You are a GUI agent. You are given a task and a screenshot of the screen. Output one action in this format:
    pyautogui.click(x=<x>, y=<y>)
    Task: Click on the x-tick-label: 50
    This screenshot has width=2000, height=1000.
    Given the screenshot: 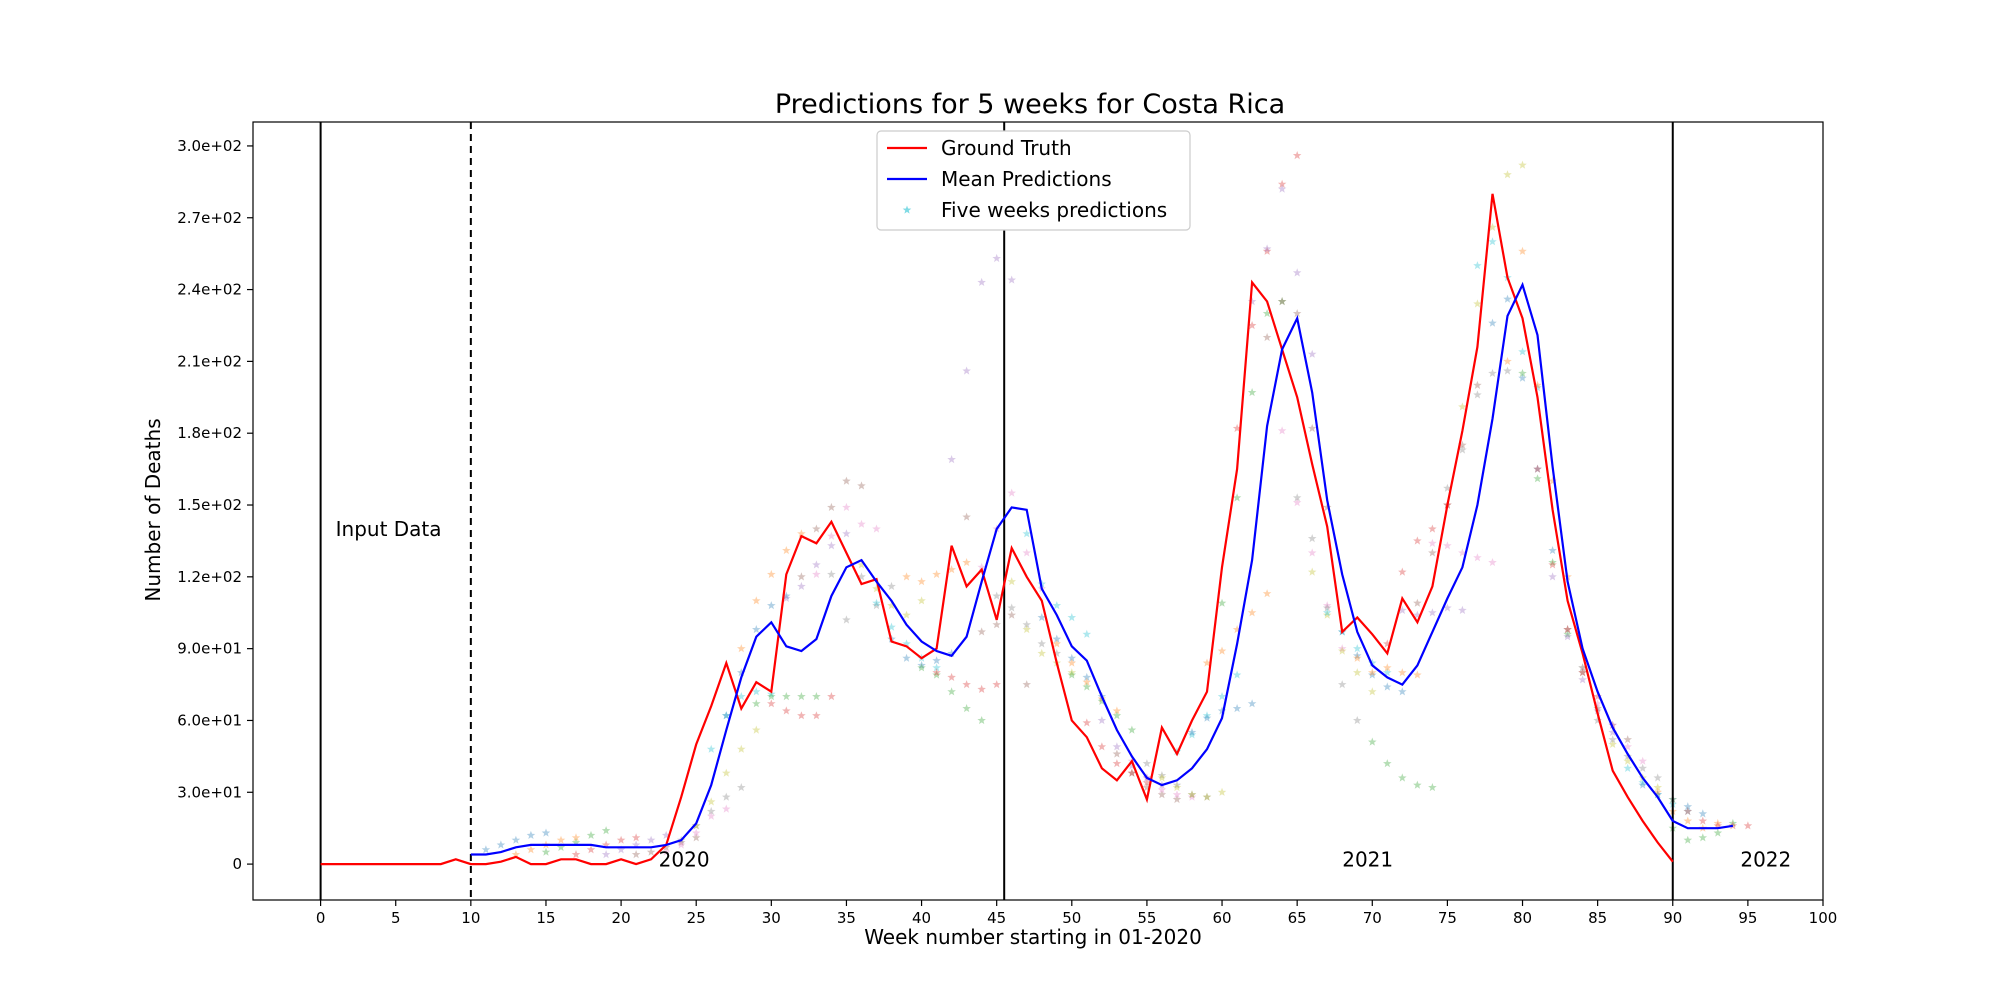 What is the action you would take?
    pyautogui.click(x=1071, y=918)
    